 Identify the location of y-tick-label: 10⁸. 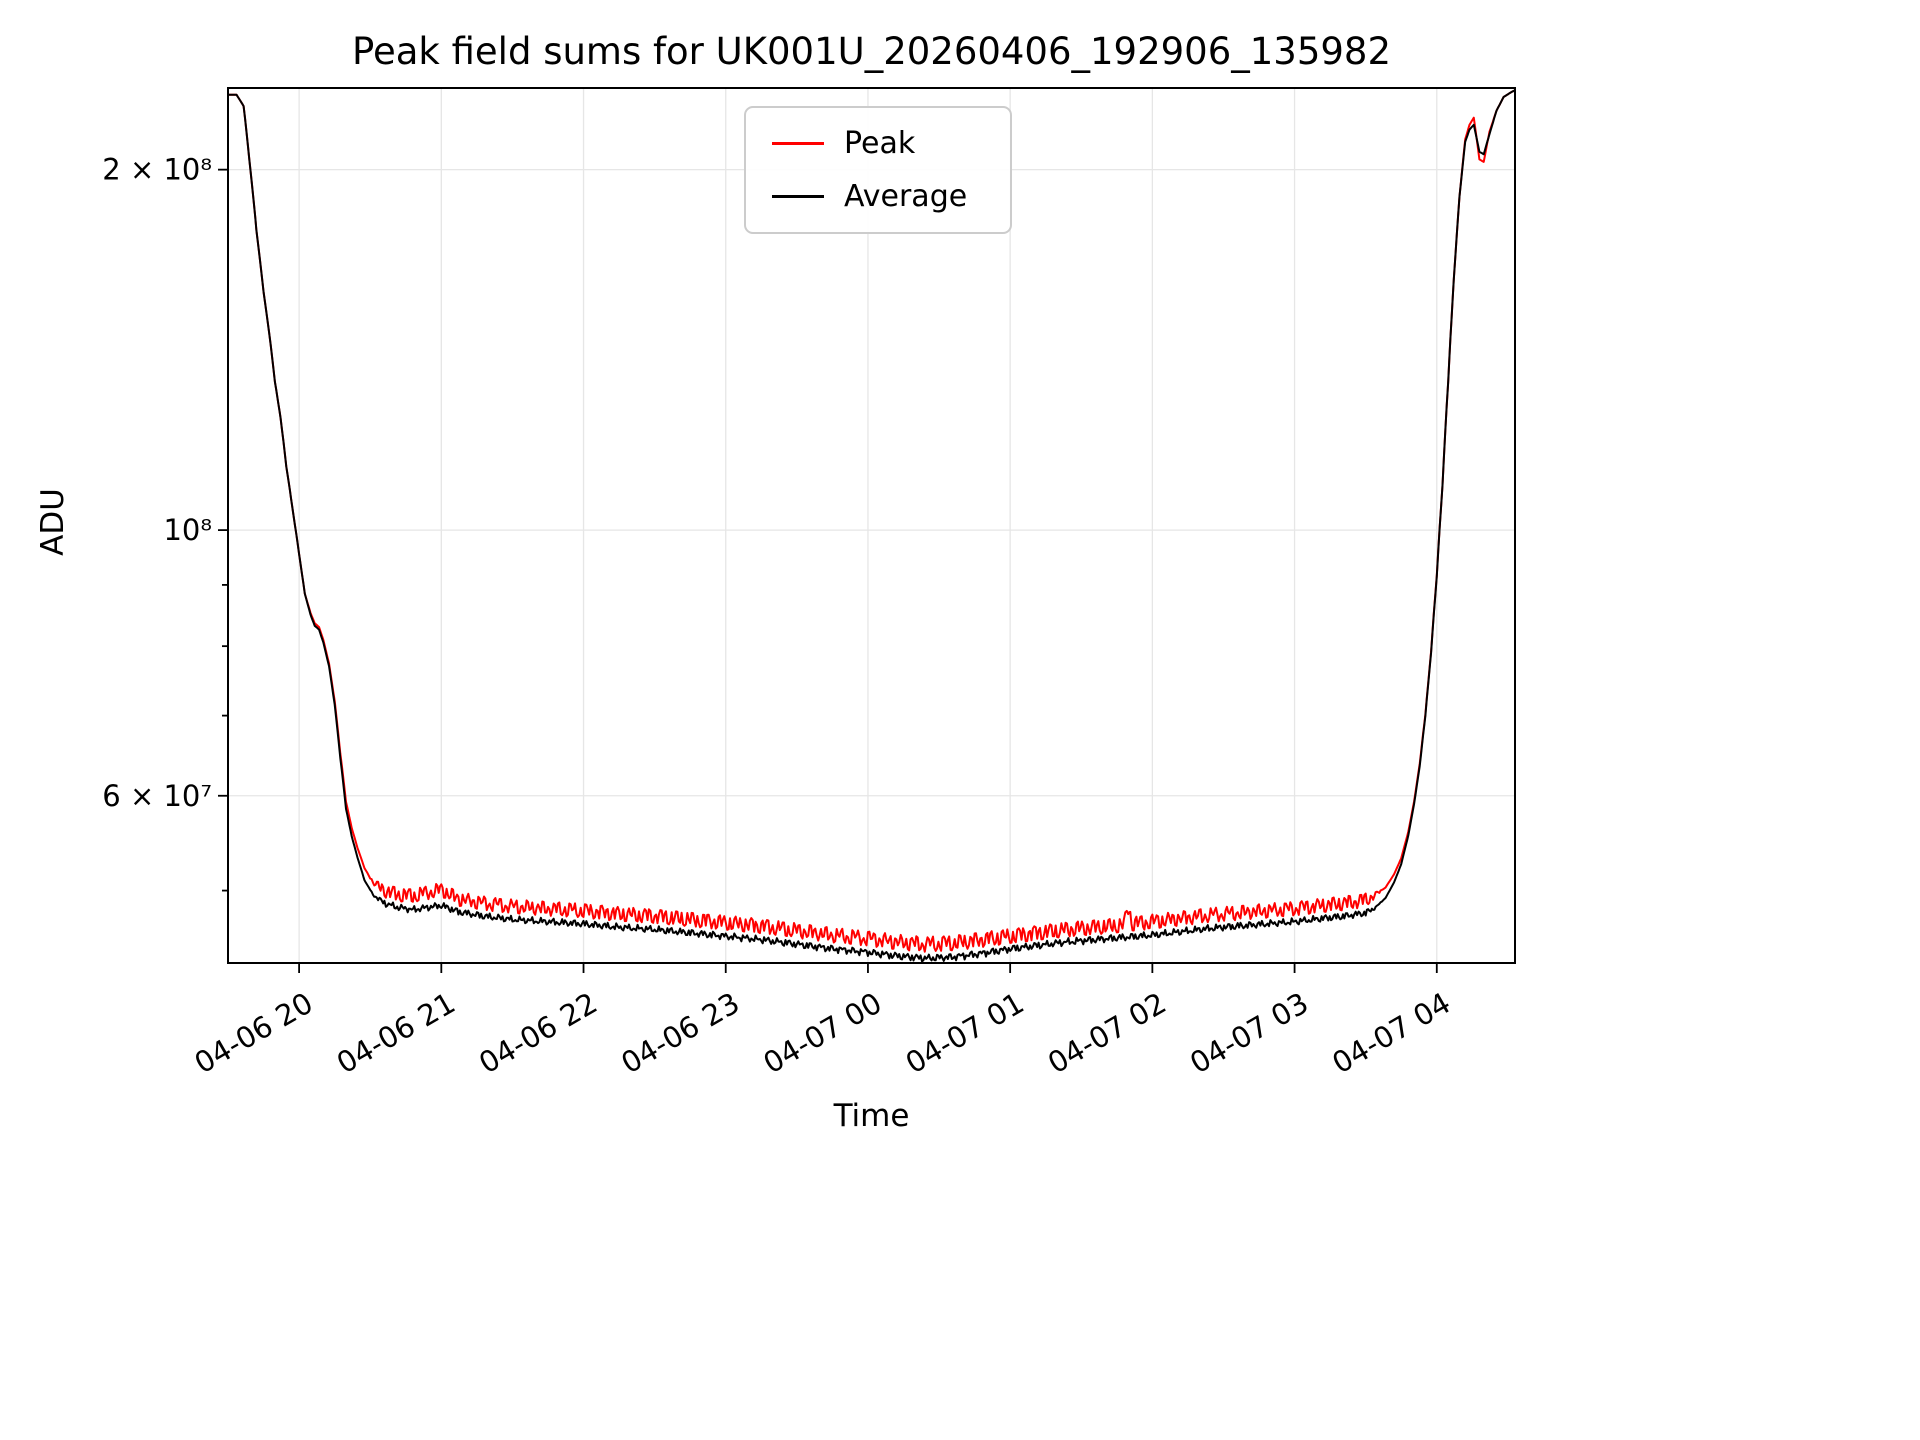
(187, 530).